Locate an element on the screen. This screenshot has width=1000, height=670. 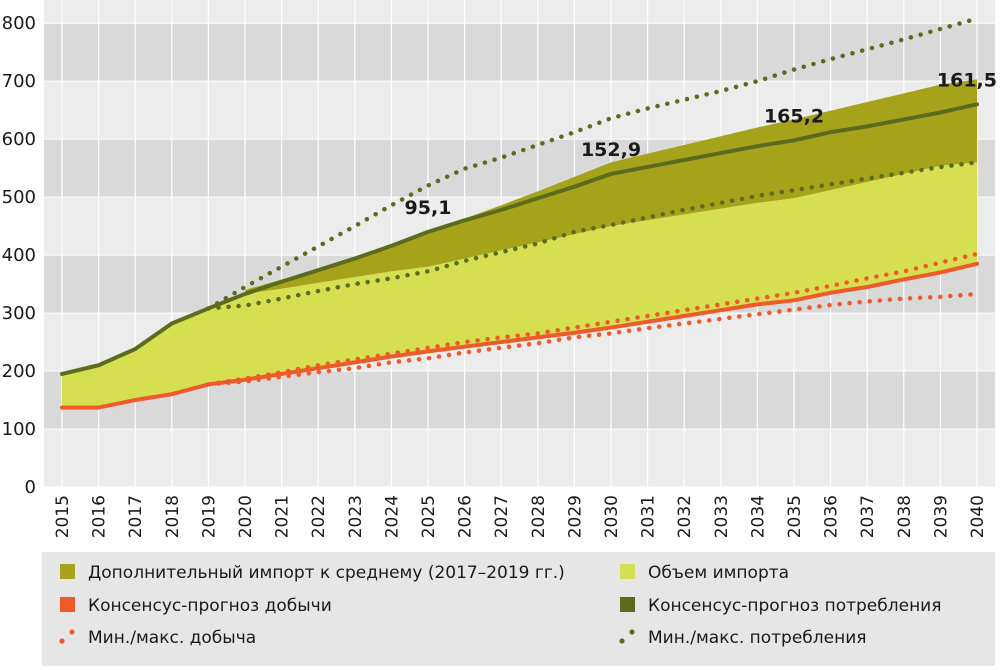
y-tick-label: 300 is located at coordinates (19, 313).